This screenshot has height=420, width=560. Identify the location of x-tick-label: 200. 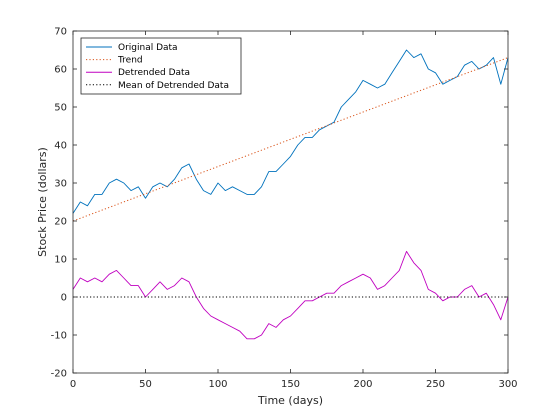
(362, 384).